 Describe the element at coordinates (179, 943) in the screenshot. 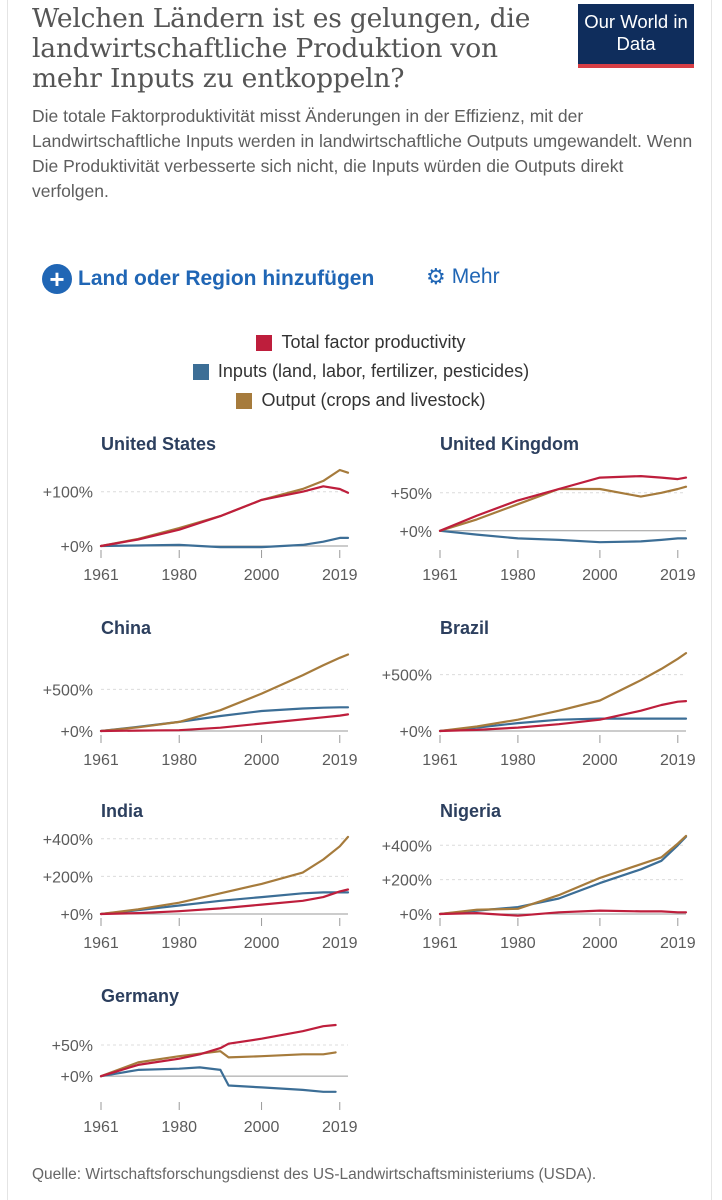

I see `x-tick-label-india-1: 1980` at that location.